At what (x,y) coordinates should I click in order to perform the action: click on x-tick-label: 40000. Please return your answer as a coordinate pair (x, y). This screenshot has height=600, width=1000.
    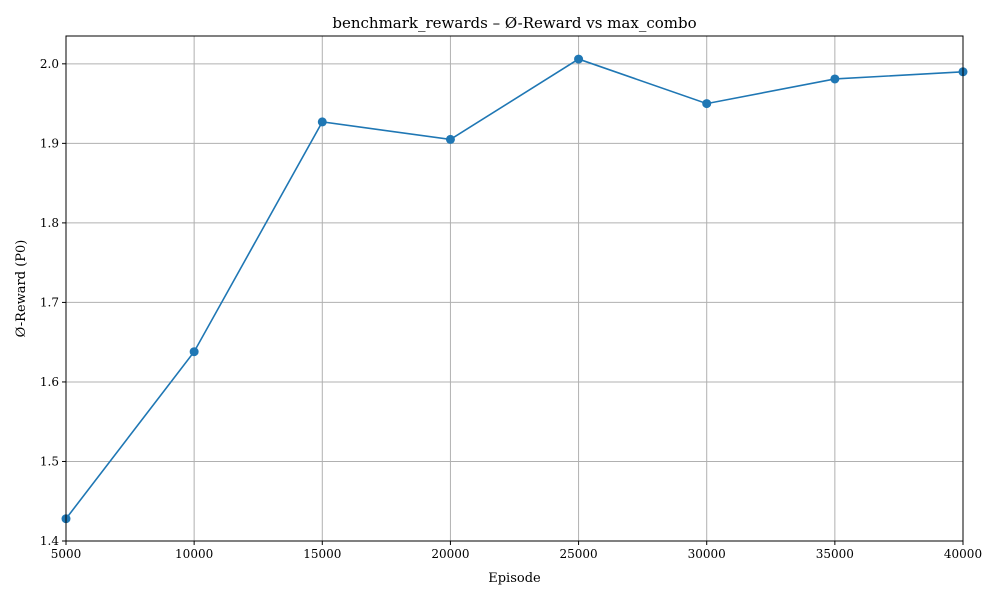
    Looking at the image, I should click on (963, 554).